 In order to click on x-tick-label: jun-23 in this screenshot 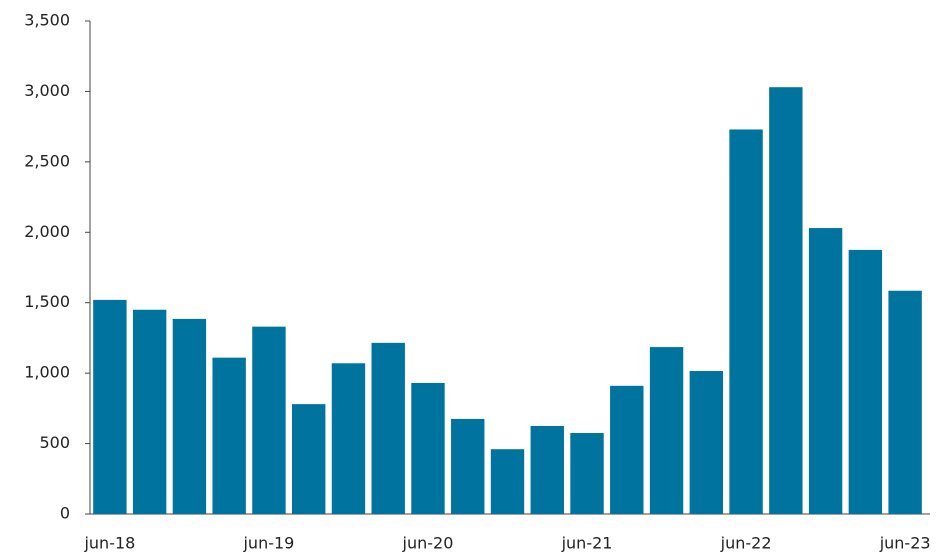, I will do `click(905, 543)`.